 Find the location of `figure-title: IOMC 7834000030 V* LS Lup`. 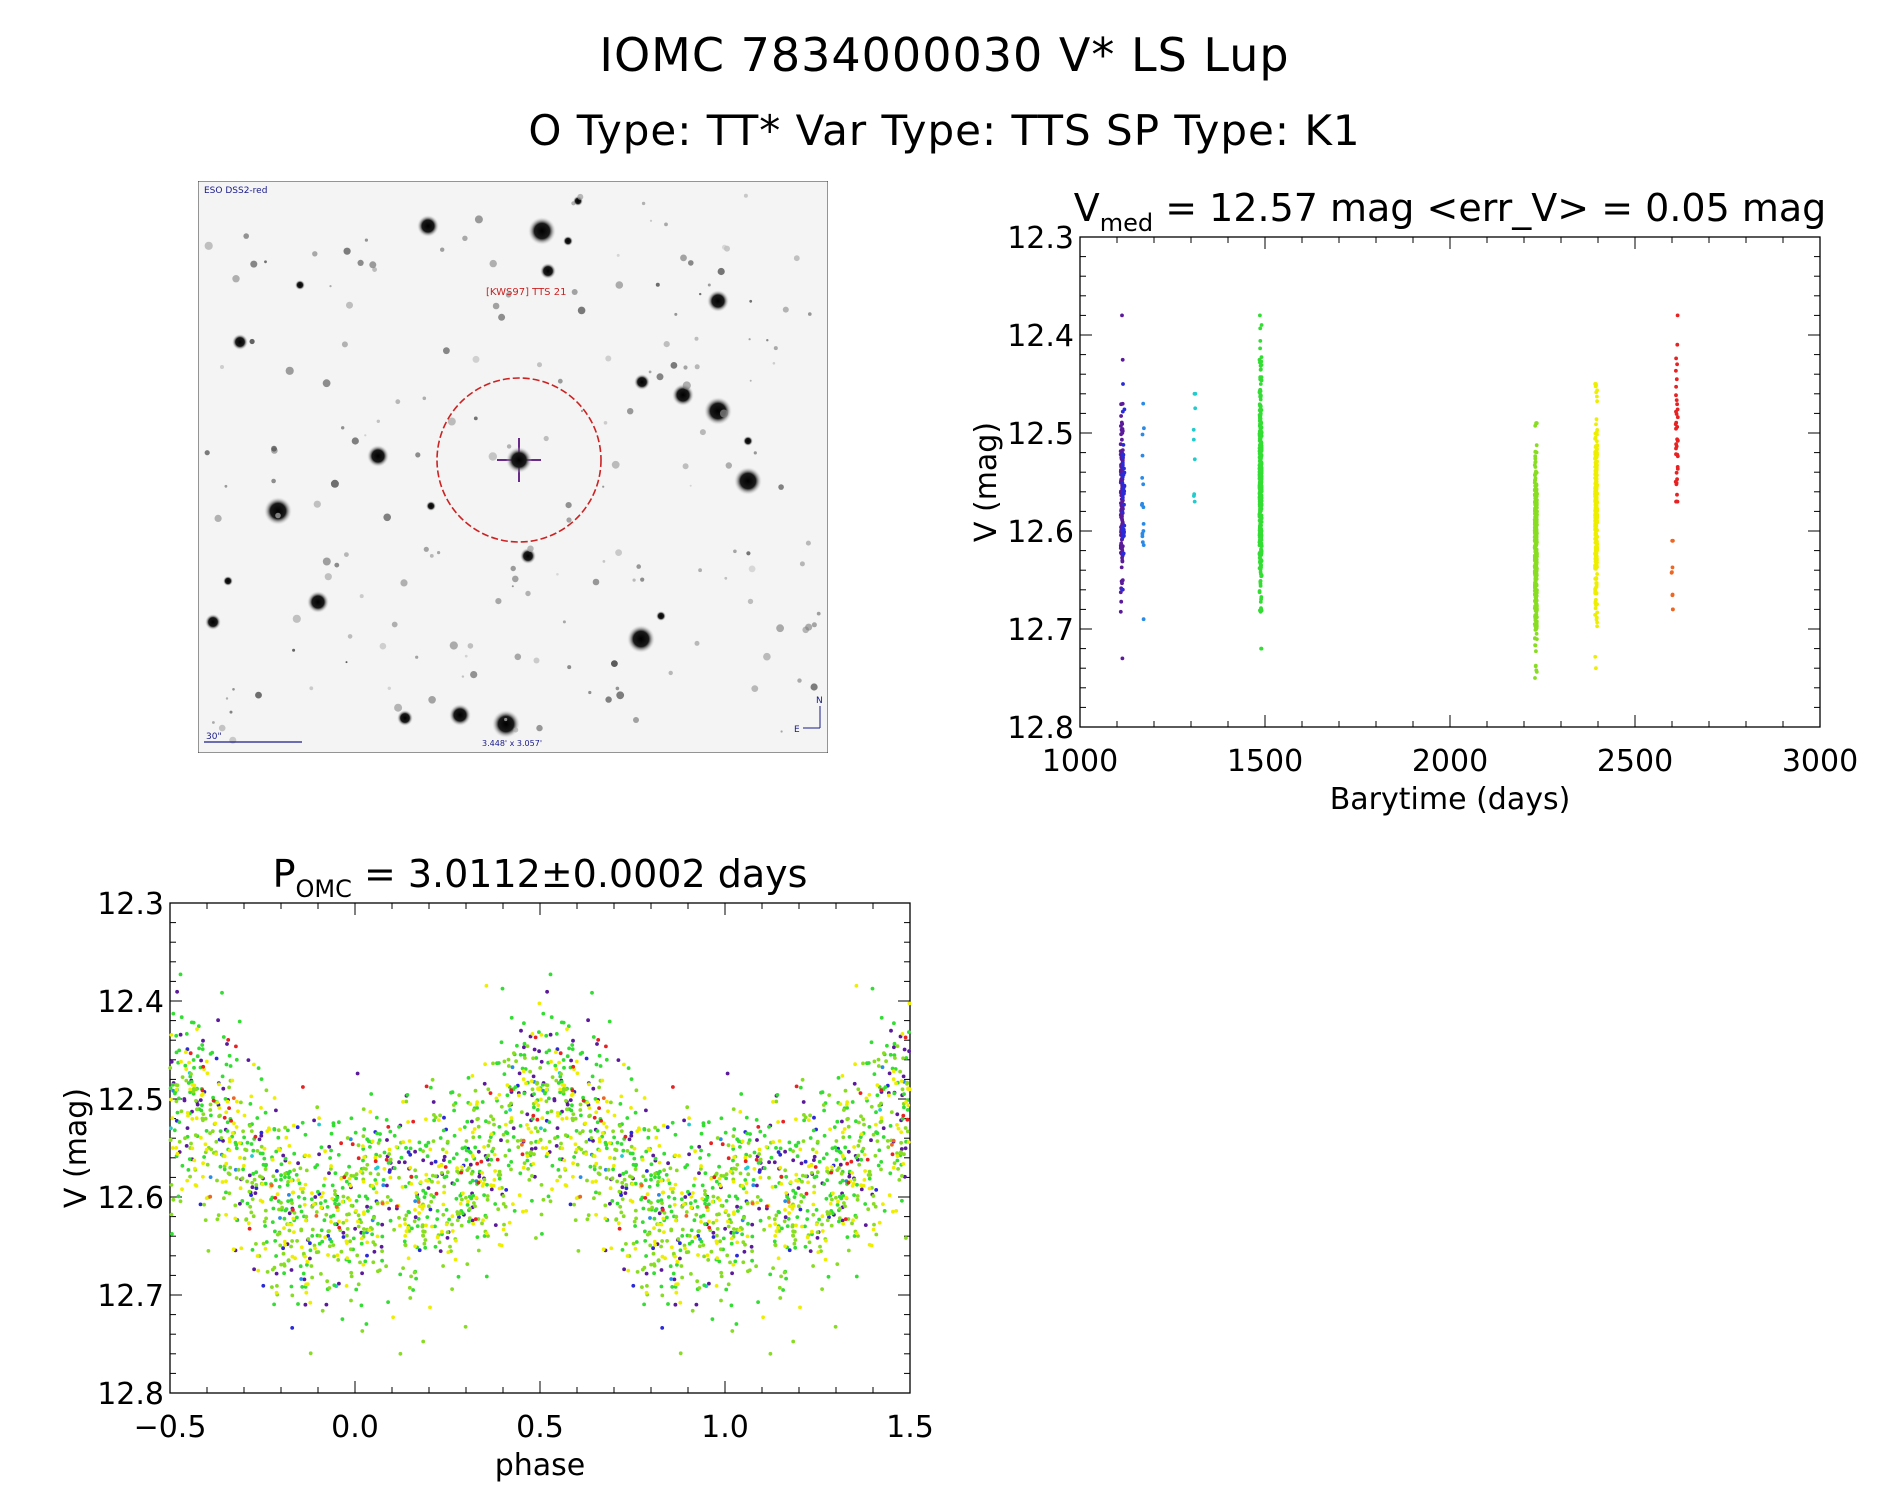

figure-title: IOMC 7834000030 V* LS Lup is located at coordinates (944, 55).